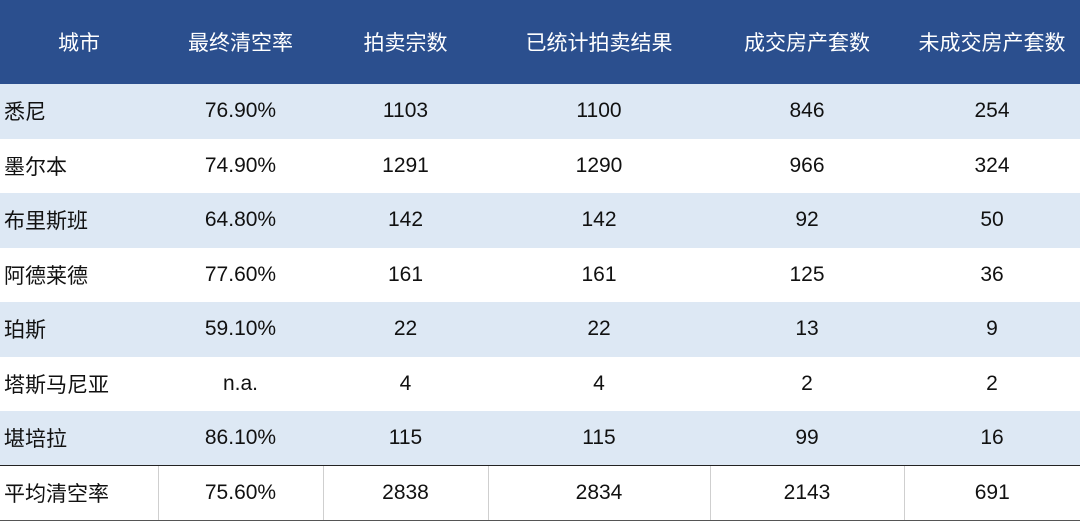 Image resolution: width=1080 pixels, height=522 pixels. I want to click on cell-clearance-rate: 64.80%, so click(240, 220).